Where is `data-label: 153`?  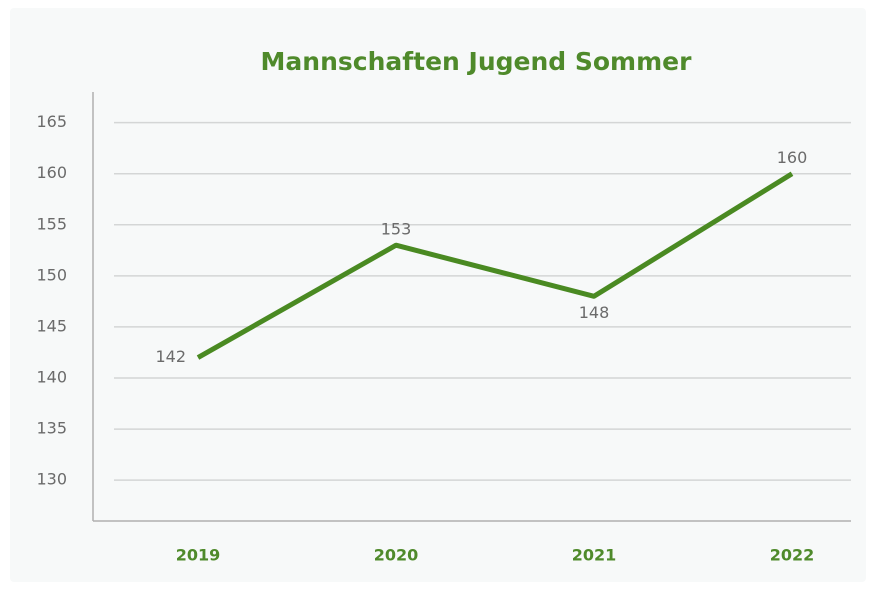
data-label: 153 is located at coordinates (396, 229).